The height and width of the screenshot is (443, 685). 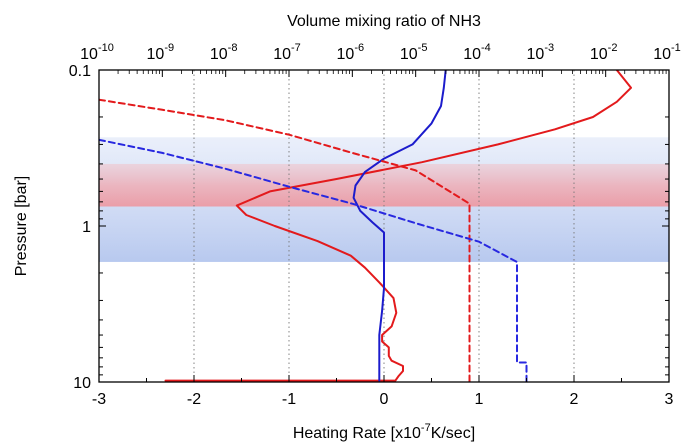 What do you see at coordinates (384, 21) in the screenshot?
I see `top-axis-title: Volume mixing ratio of NH3` at bounding box center [384, 21].